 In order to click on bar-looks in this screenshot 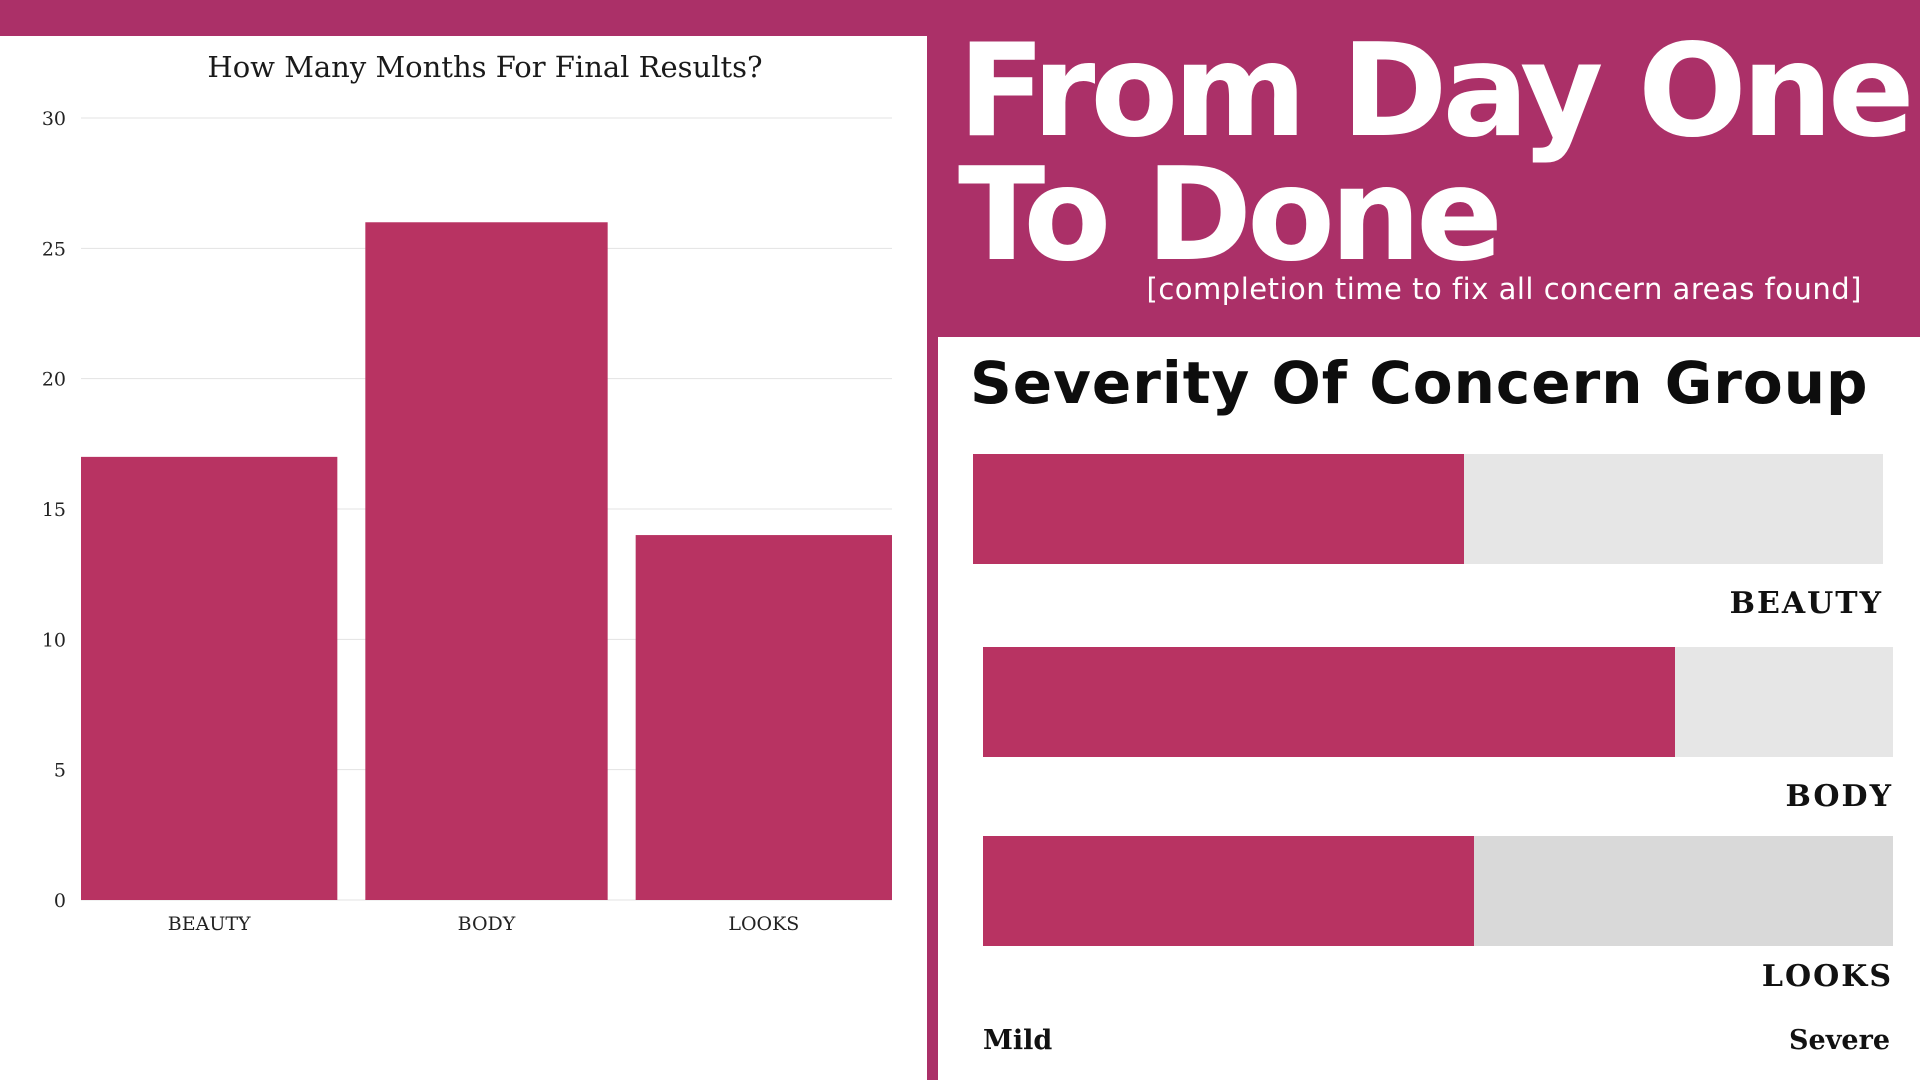, I will do `click(763, 717)`.